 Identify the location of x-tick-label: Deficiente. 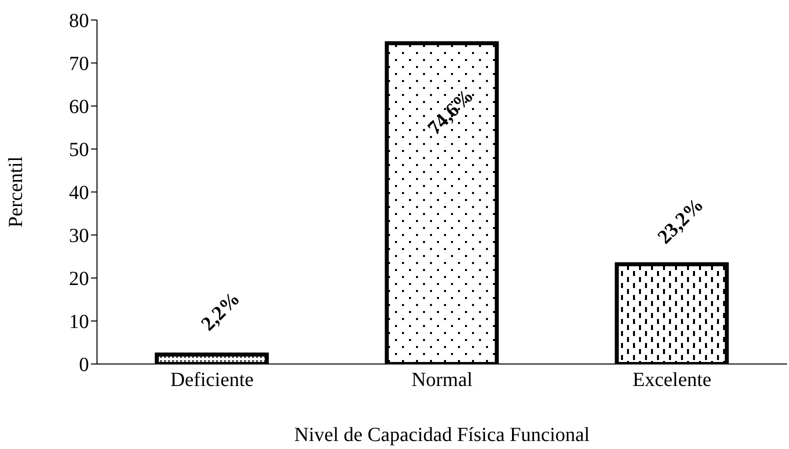
(212, 380).